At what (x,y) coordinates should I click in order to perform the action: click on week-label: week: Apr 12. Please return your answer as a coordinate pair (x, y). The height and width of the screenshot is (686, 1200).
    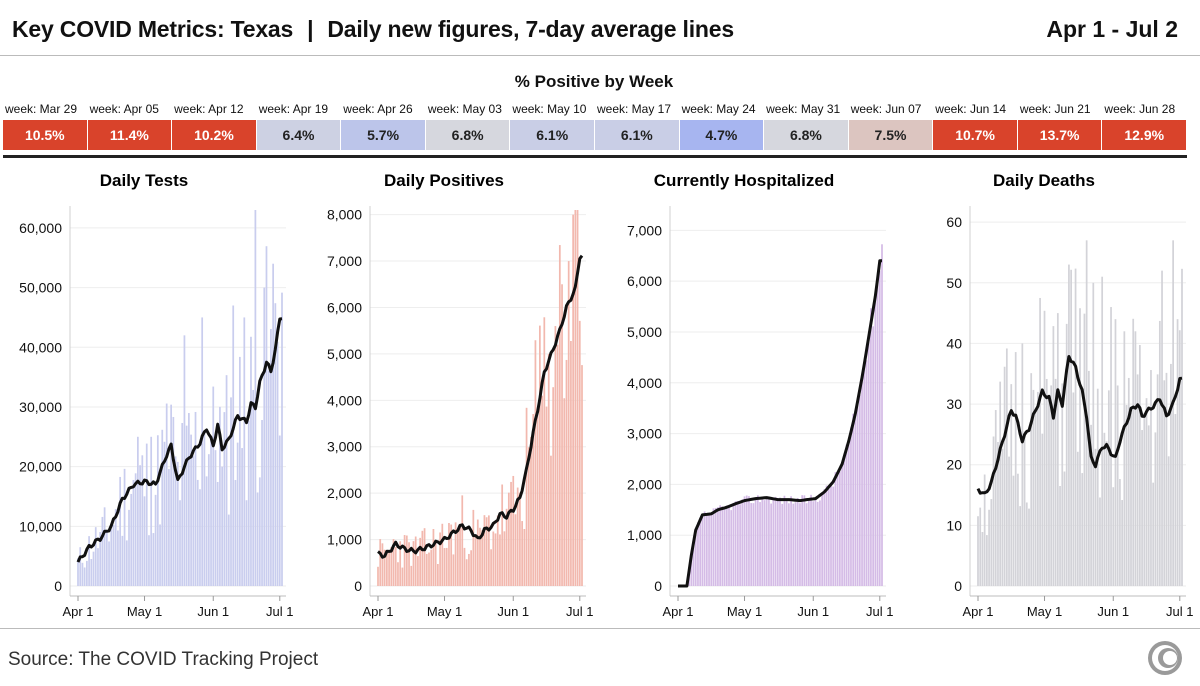
    Looking at the image, I should click on (209, 109).